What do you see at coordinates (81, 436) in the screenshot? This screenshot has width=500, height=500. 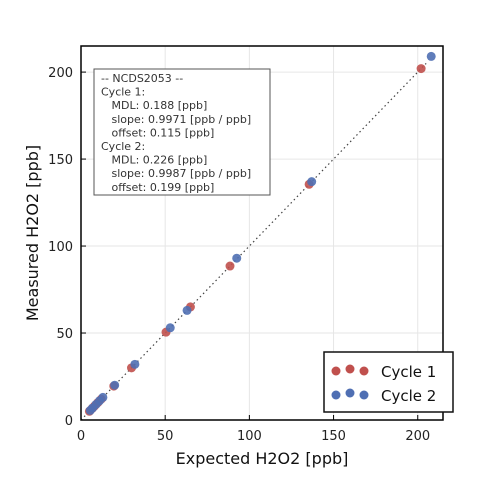 I see `x-tick-label: 0` at bounding box center [81, 436].